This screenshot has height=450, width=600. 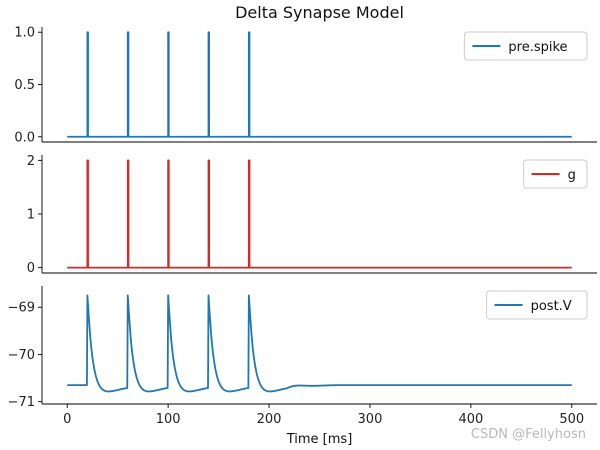 What do you see at coordinates (470, 419) in the screenshot?
I see `x-tick-label: 400` at bounding box center [470, 419].